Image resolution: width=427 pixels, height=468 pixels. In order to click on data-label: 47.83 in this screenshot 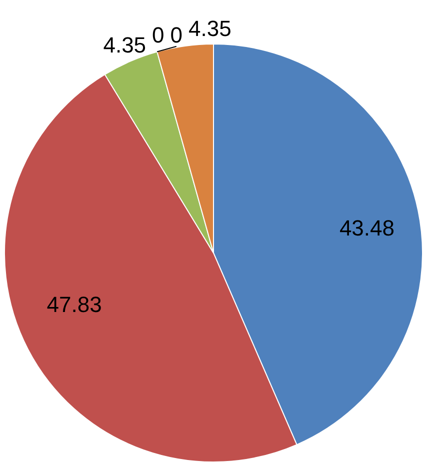, I will do `click(74, 304)`.